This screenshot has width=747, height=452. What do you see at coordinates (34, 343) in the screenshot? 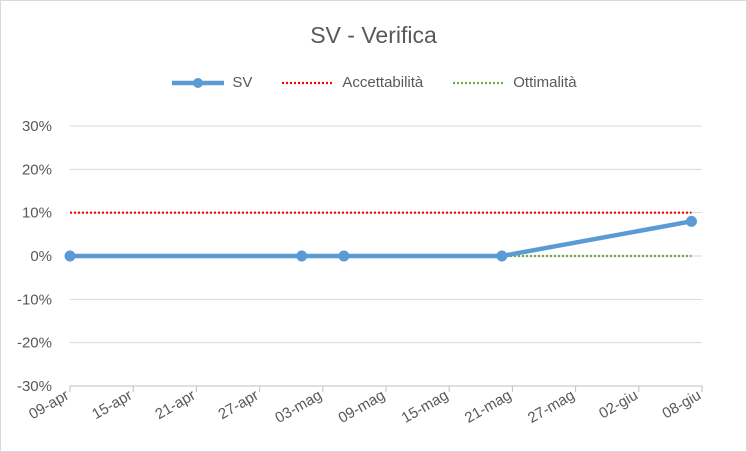
I see `y-tick-label: -20%` at bounding box center [34, 343].